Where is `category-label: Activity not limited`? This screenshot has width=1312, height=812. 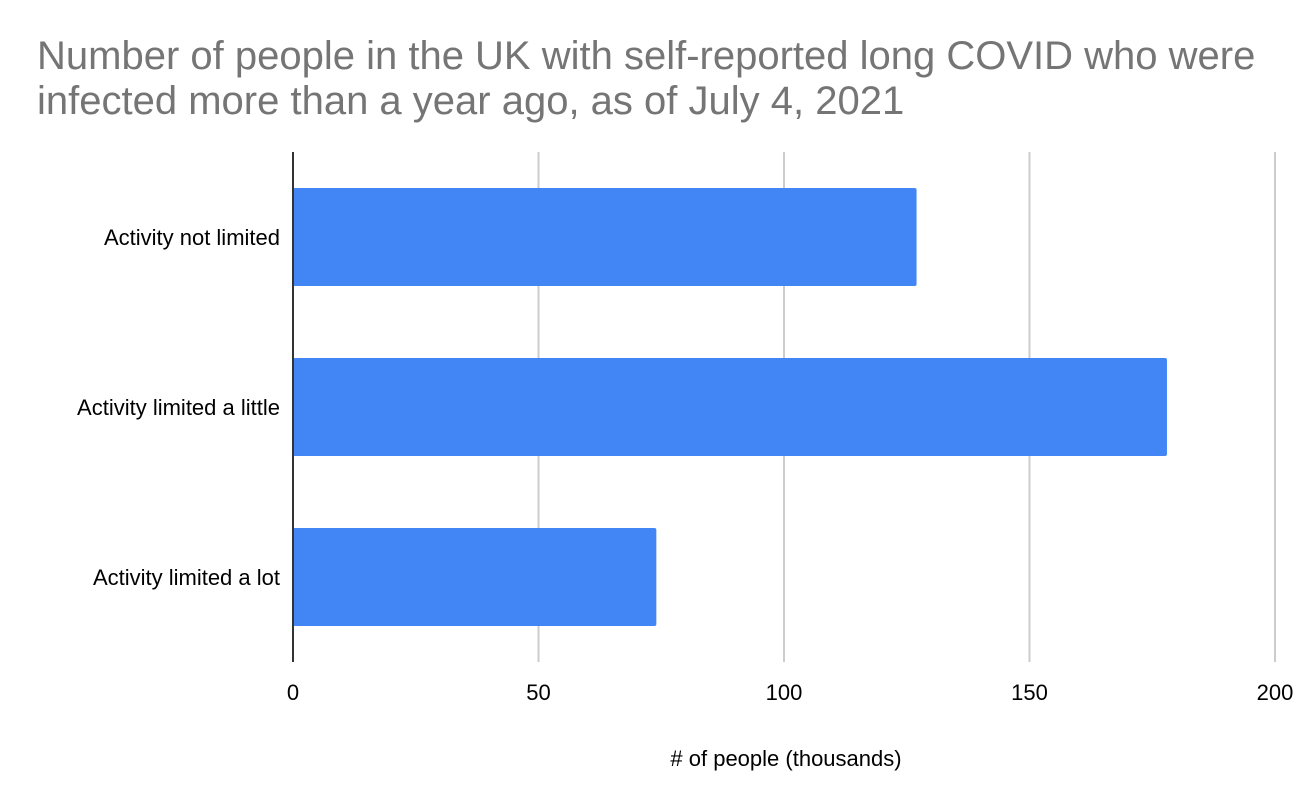 category-label: Activity not limited is located at coordinates (192, 237).